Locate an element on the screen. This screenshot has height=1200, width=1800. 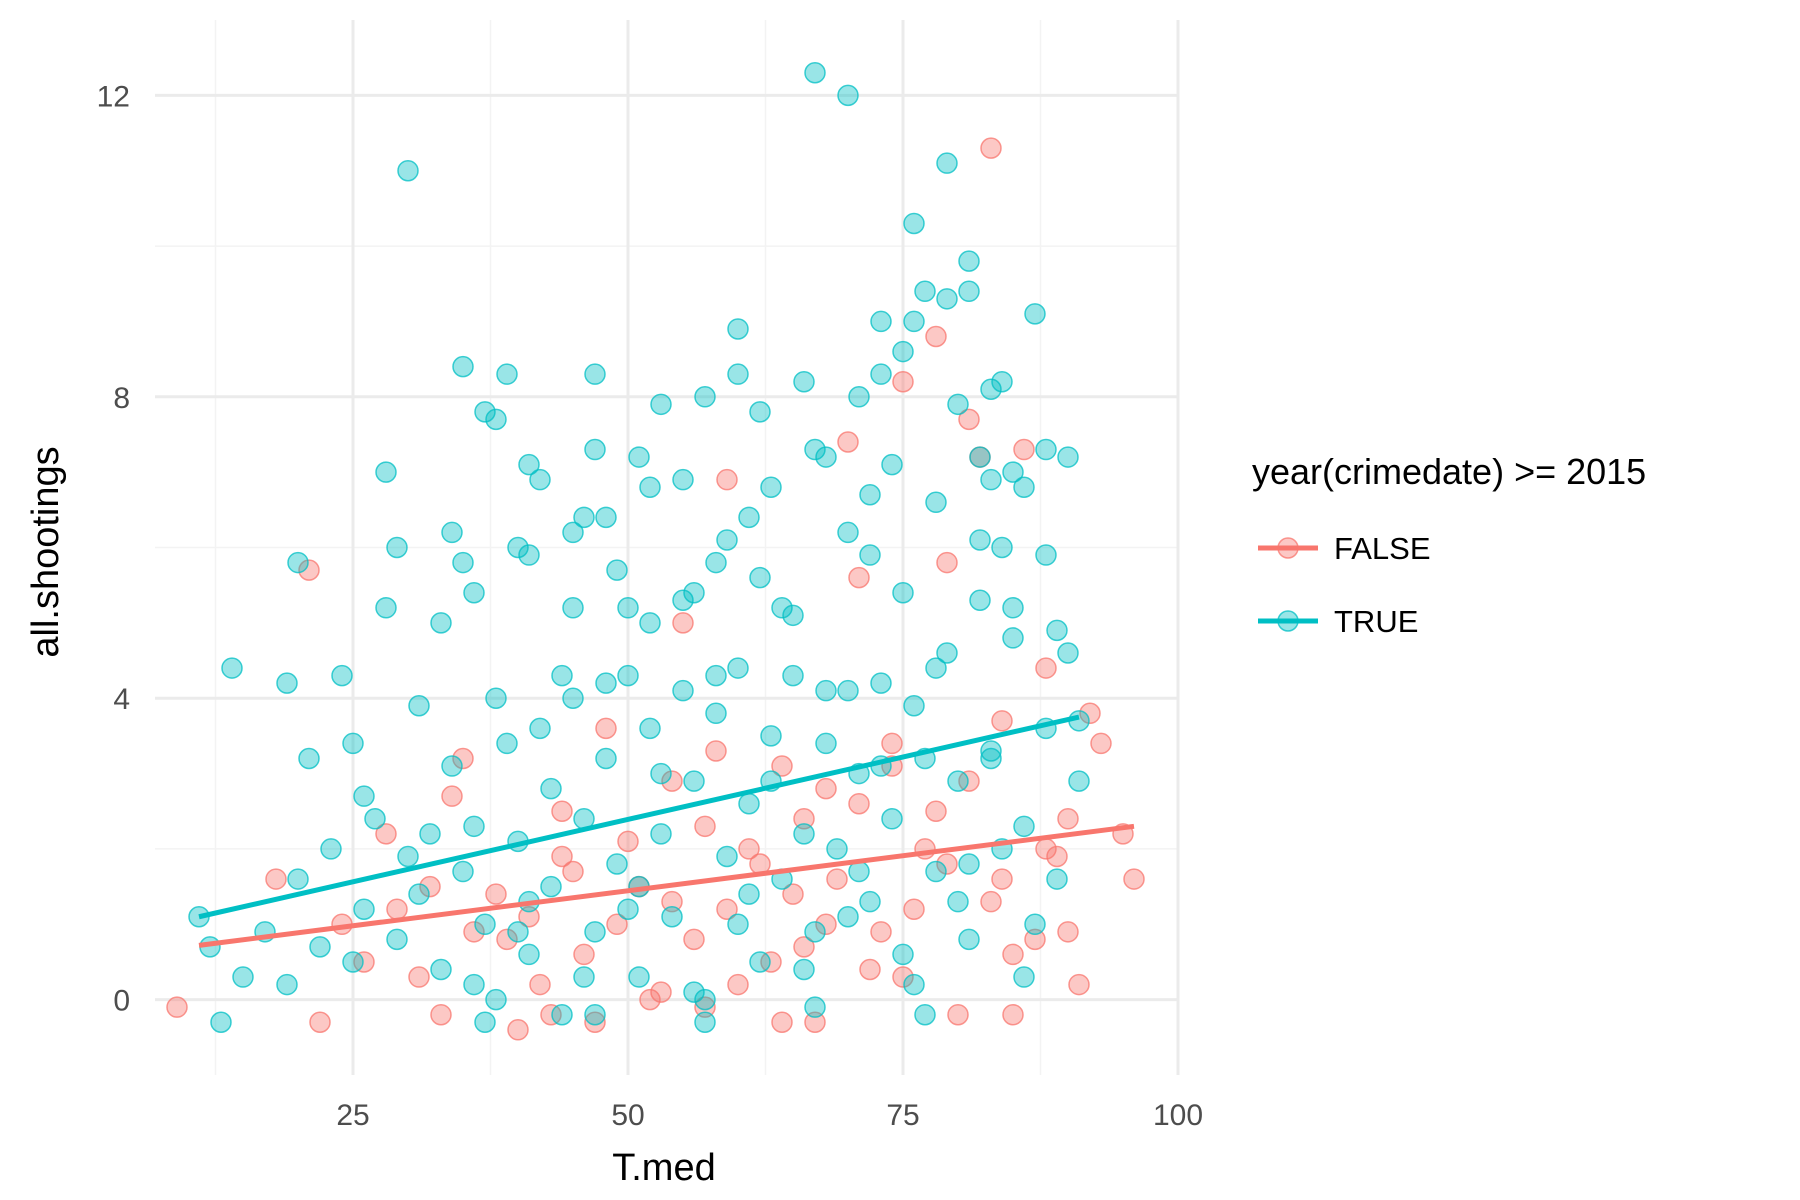
trend-layer is located at coordinates (666, 831).